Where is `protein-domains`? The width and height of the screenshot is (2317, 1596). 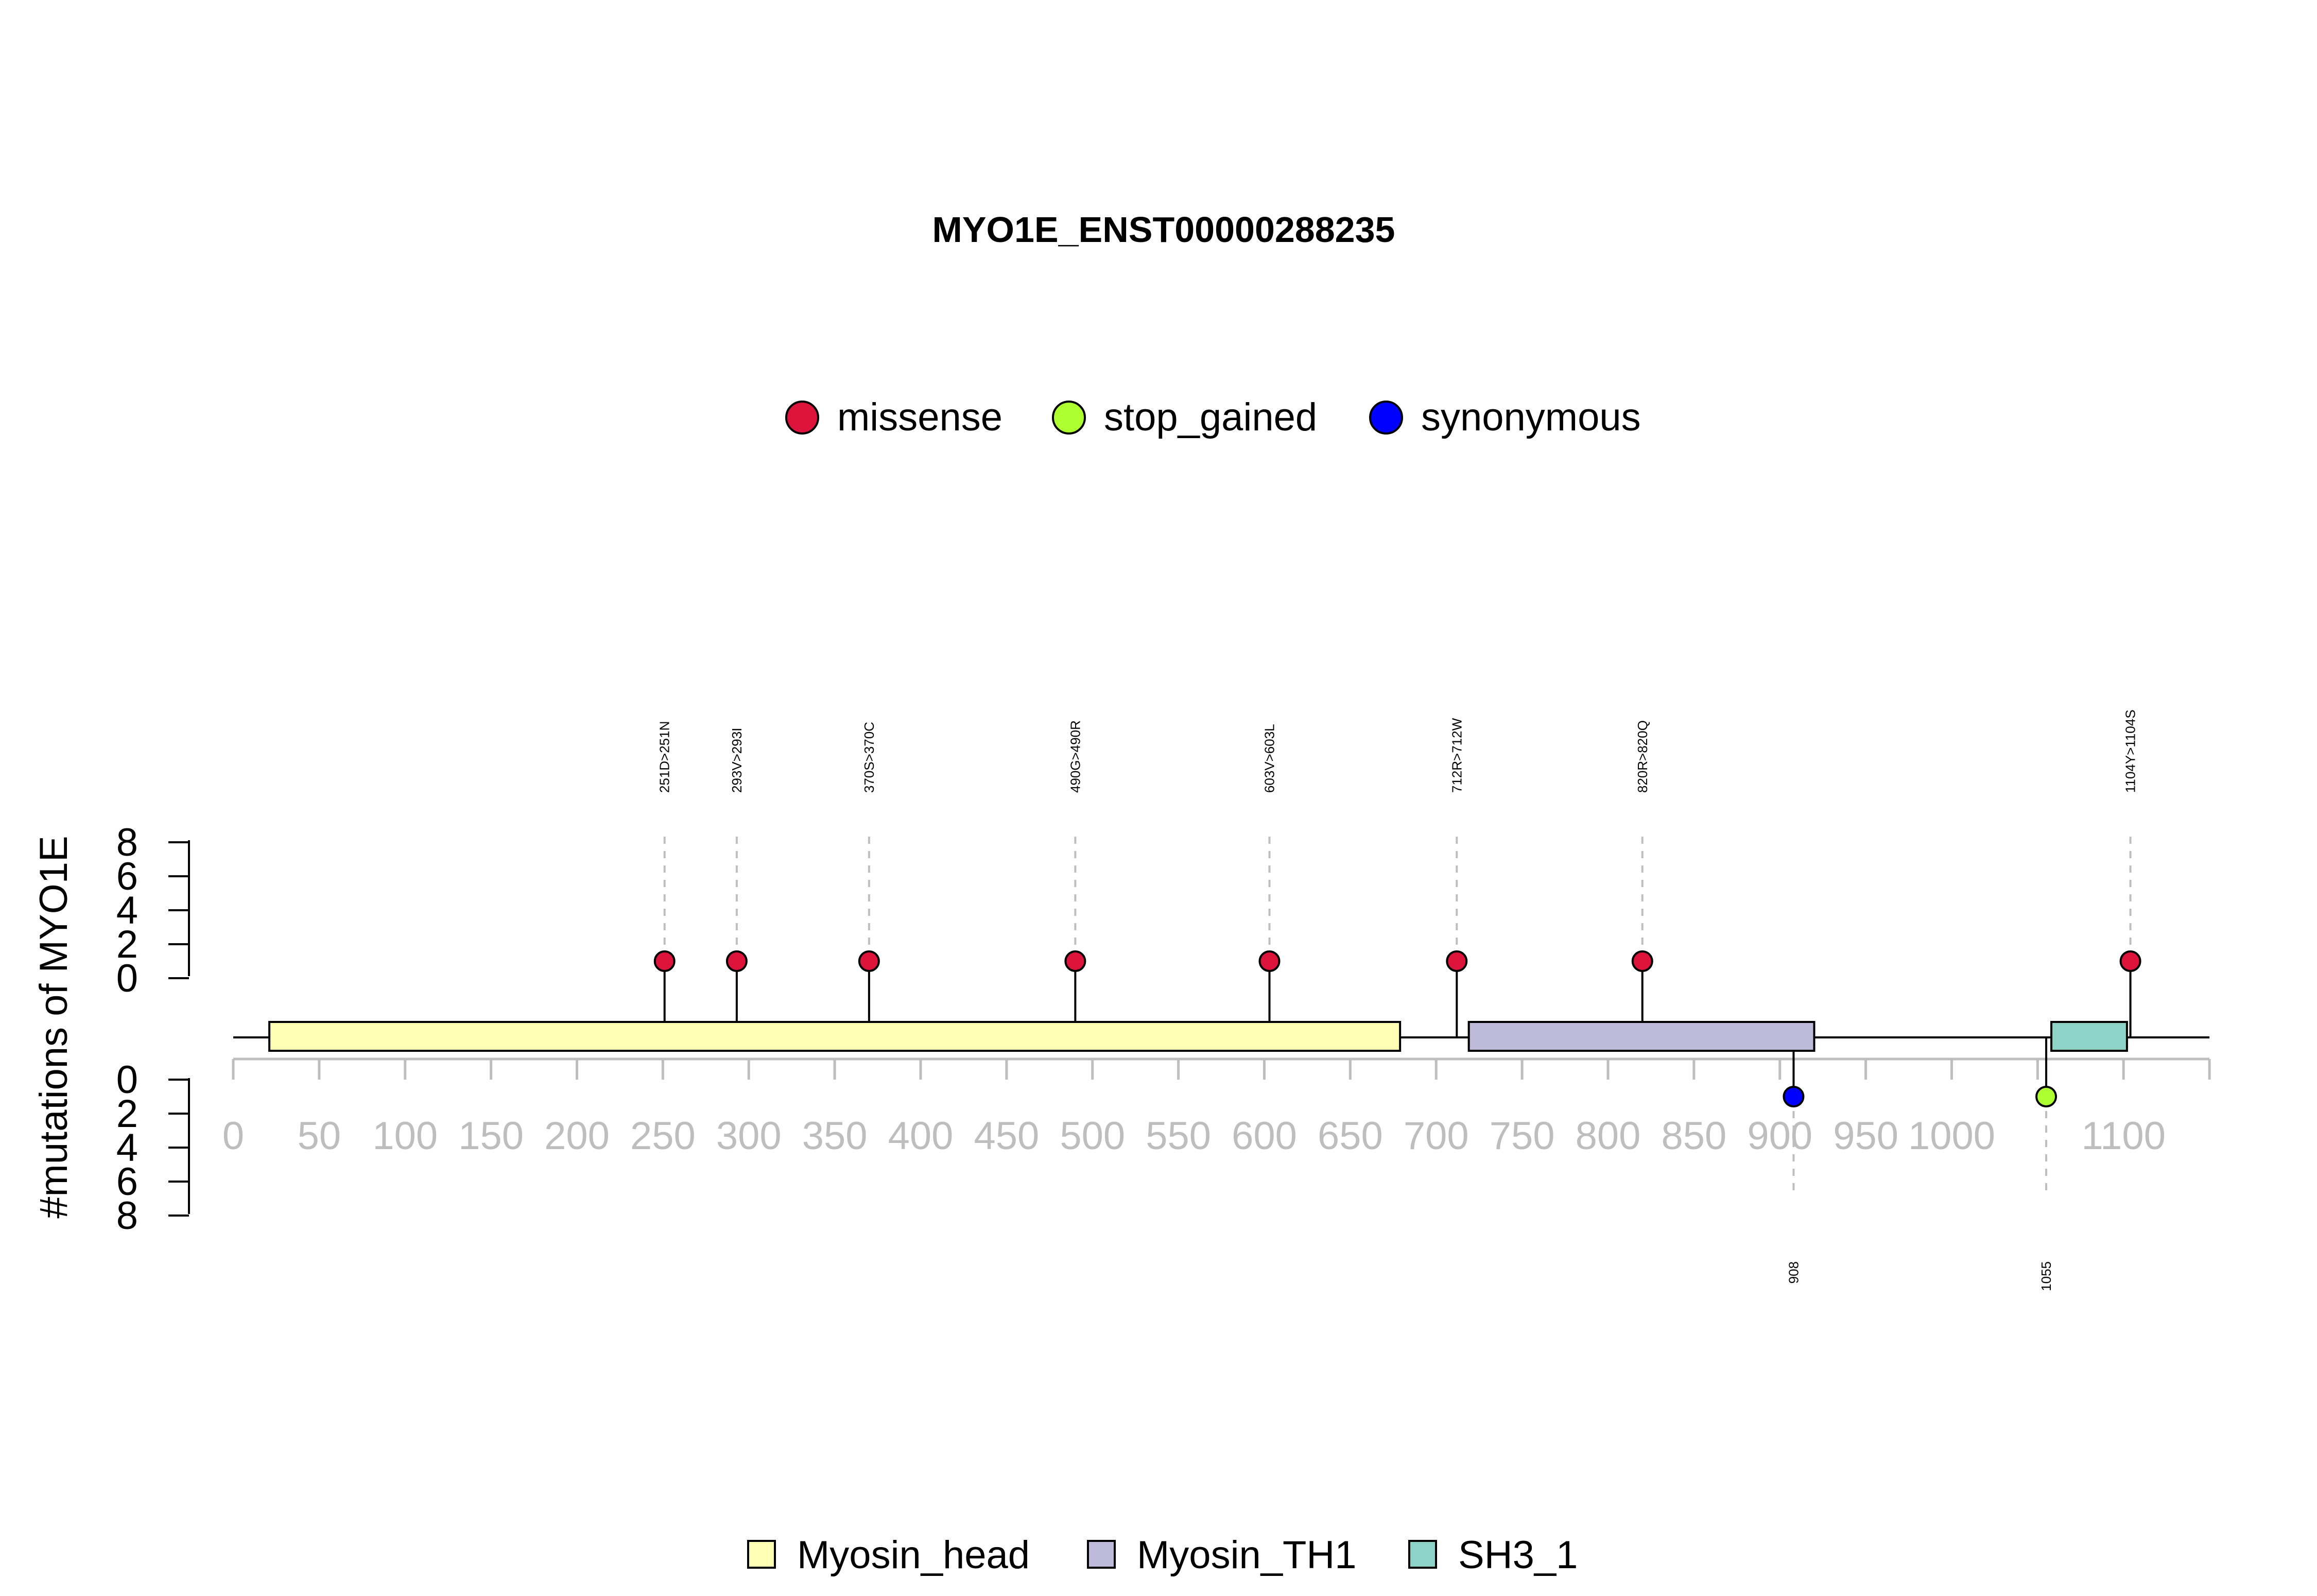
protein-domains is located at coordinates (1198, 1036).